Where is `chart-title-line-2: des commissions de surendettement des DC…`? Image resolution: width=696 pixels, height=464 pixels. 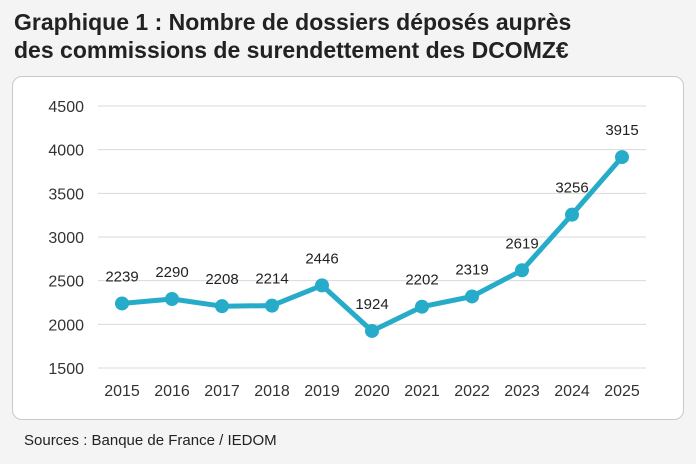
chart-title-line-2: des commissions de surendettement des DC… is located at coordinates (291, 50).